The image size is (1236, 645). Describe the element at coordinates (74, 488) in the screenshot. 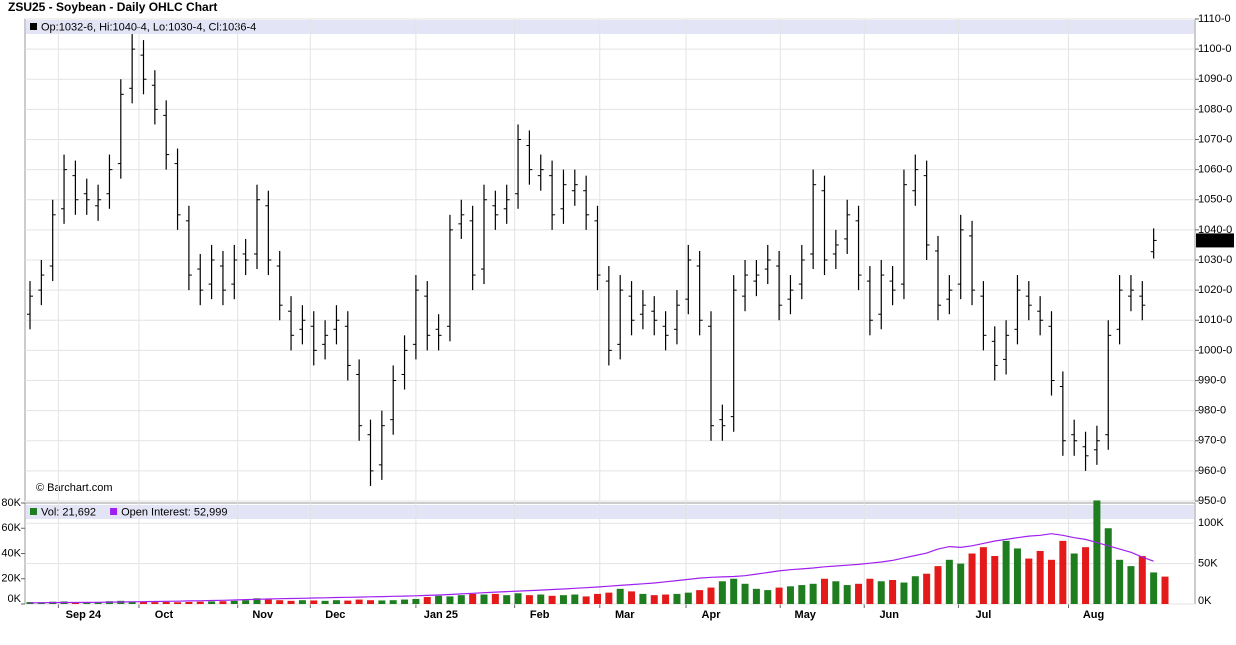

I see `source: © Barchart.com` at that location.